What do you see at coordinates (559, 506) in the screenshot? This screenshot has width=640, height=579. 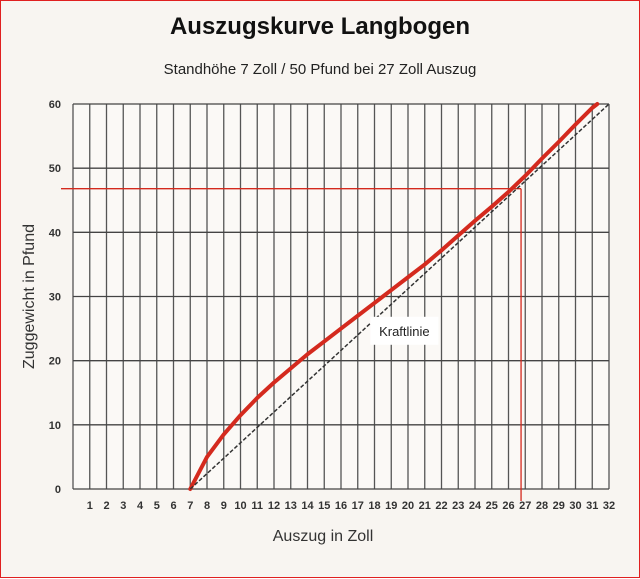 I see `x-tick-label: 29` at bounding box center [559, 506].